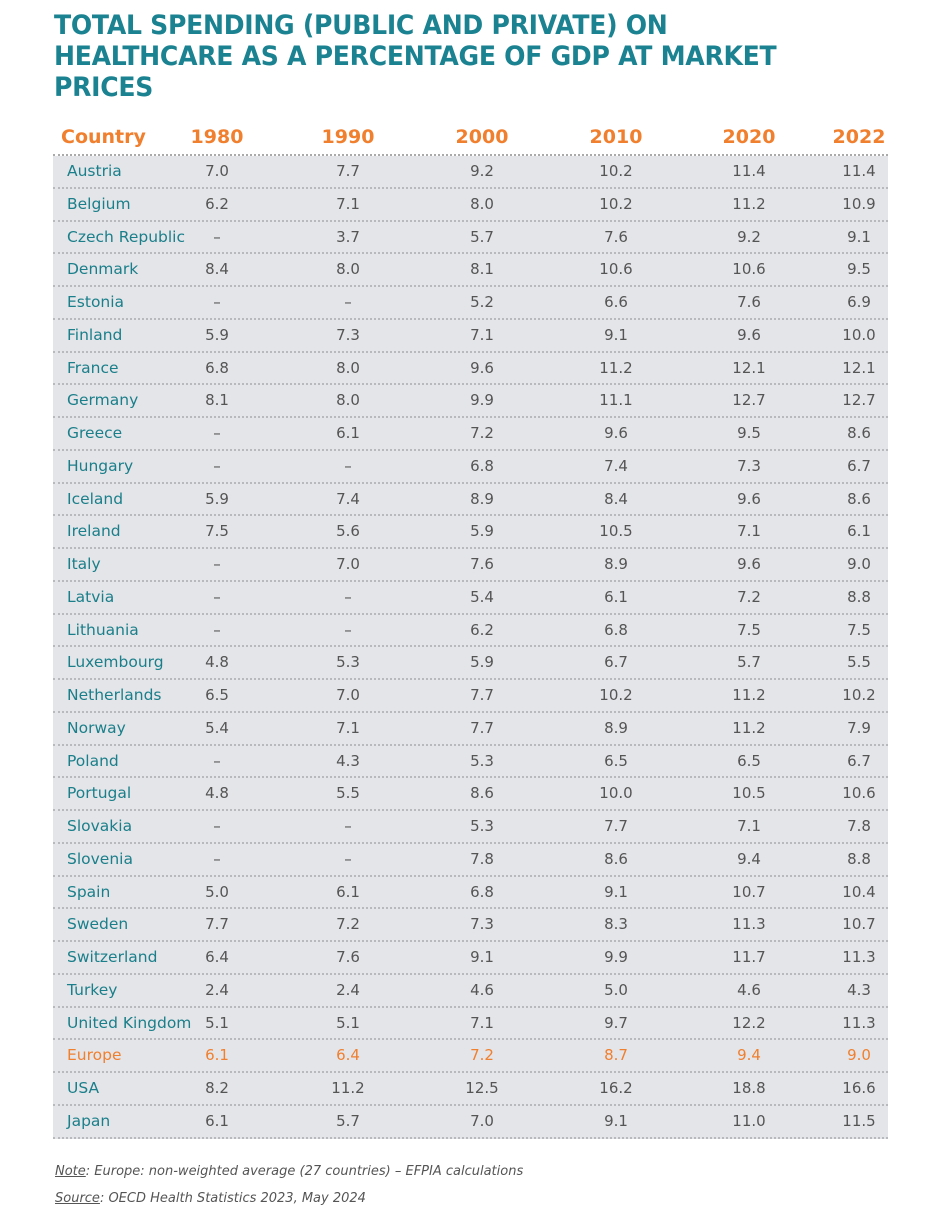 The width and height of the screenshot is (934, 1212). Describe the element at coordinates (616, 171) in the screenshot. I see `value-cell-2010: 10.2` at that location.